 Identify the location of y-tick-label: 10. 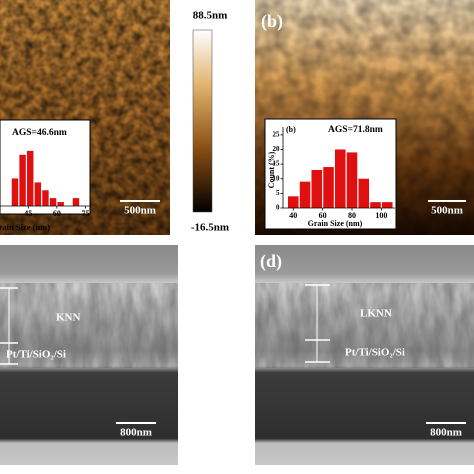
(277, 178).